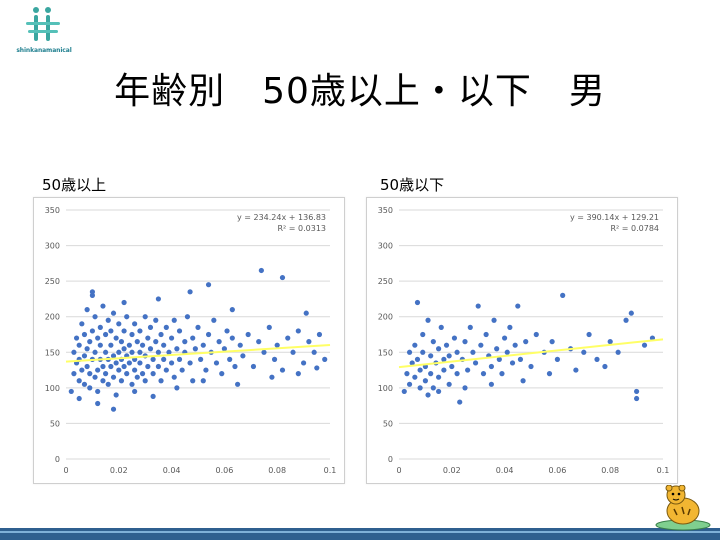 The image size is (720, 540). I want to click on panel-label-under-50: 50歳以下, so click(412, 185).